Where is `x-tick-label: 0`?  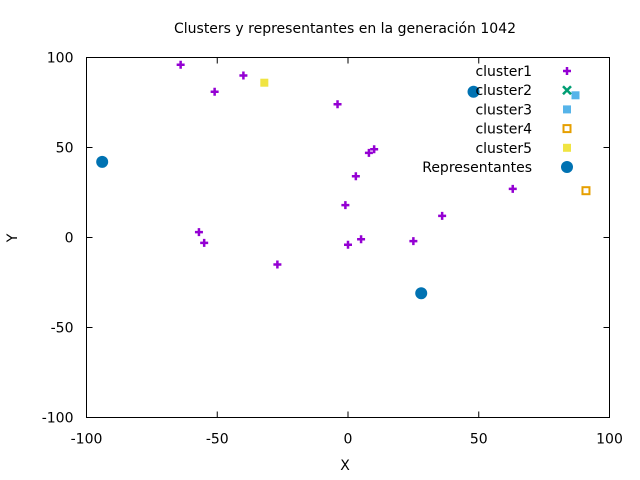
x-tick-label: 0 is located at coordinates (348, 440).